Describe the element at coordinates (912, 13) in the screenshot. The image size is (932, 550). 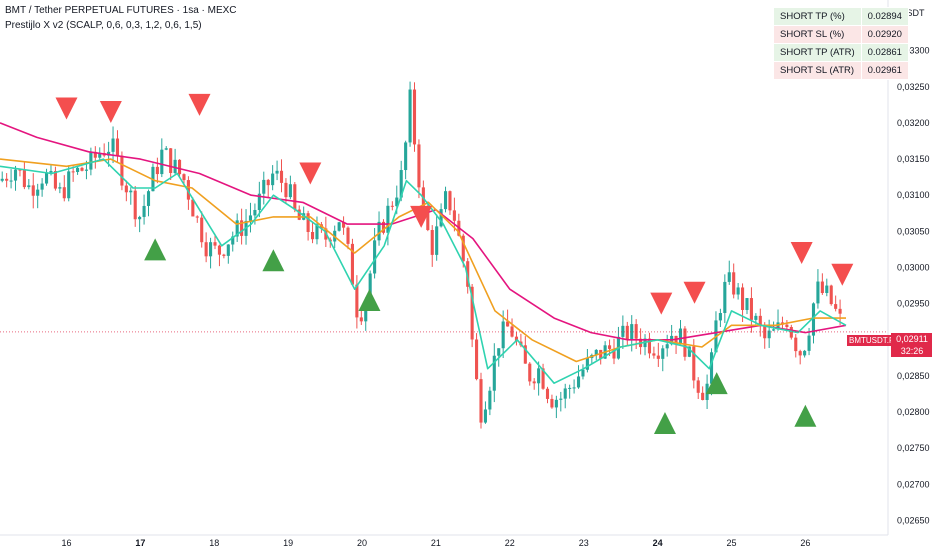
I see `price-unit-label: USDT` at that location.